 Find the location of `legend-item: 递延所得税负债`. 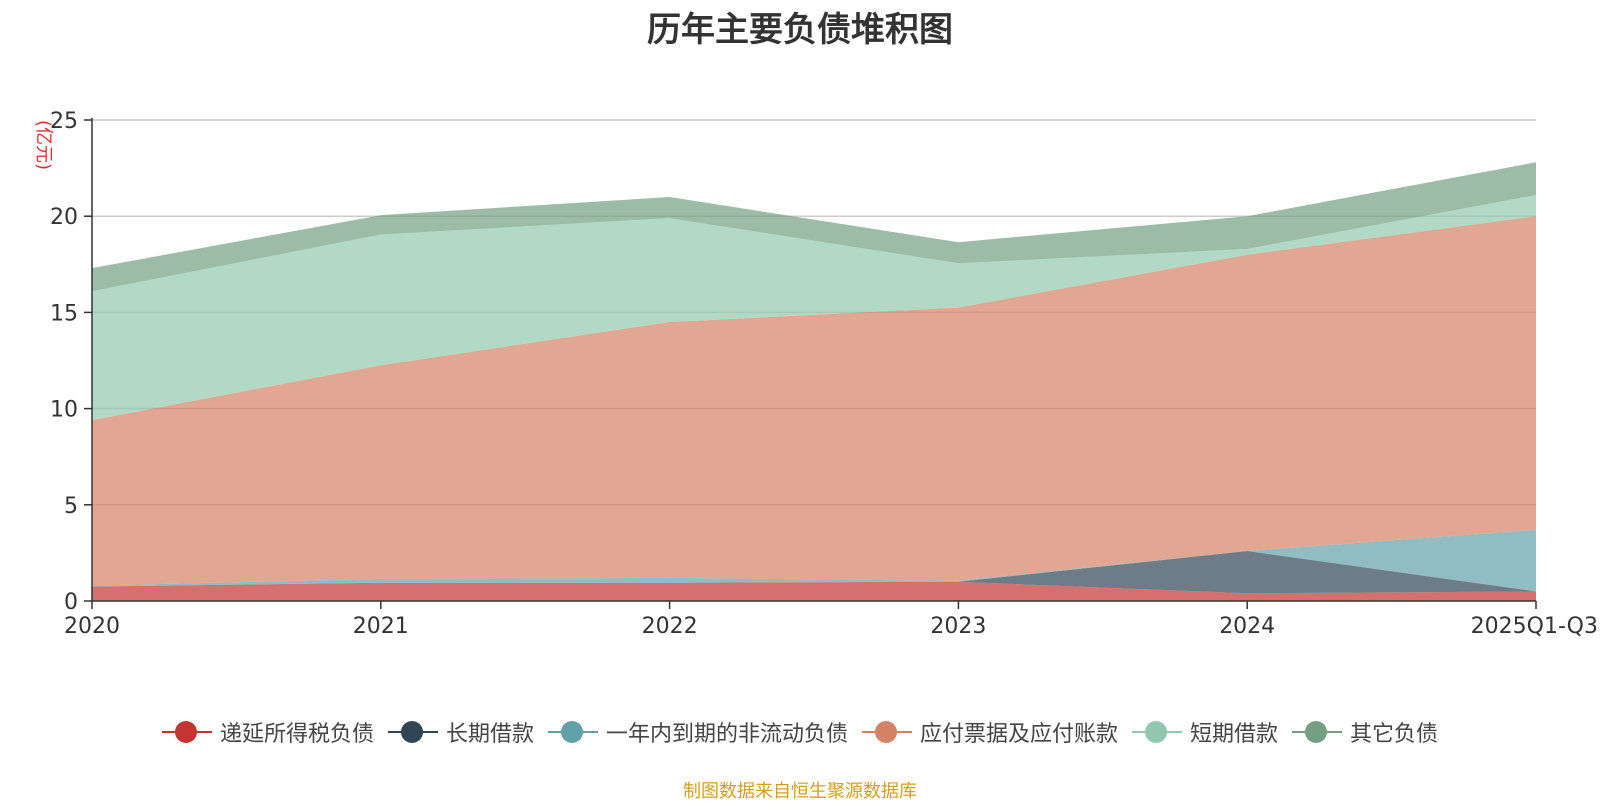

legend-item: 递延所得税负债 is located at coordinates (267, 732).